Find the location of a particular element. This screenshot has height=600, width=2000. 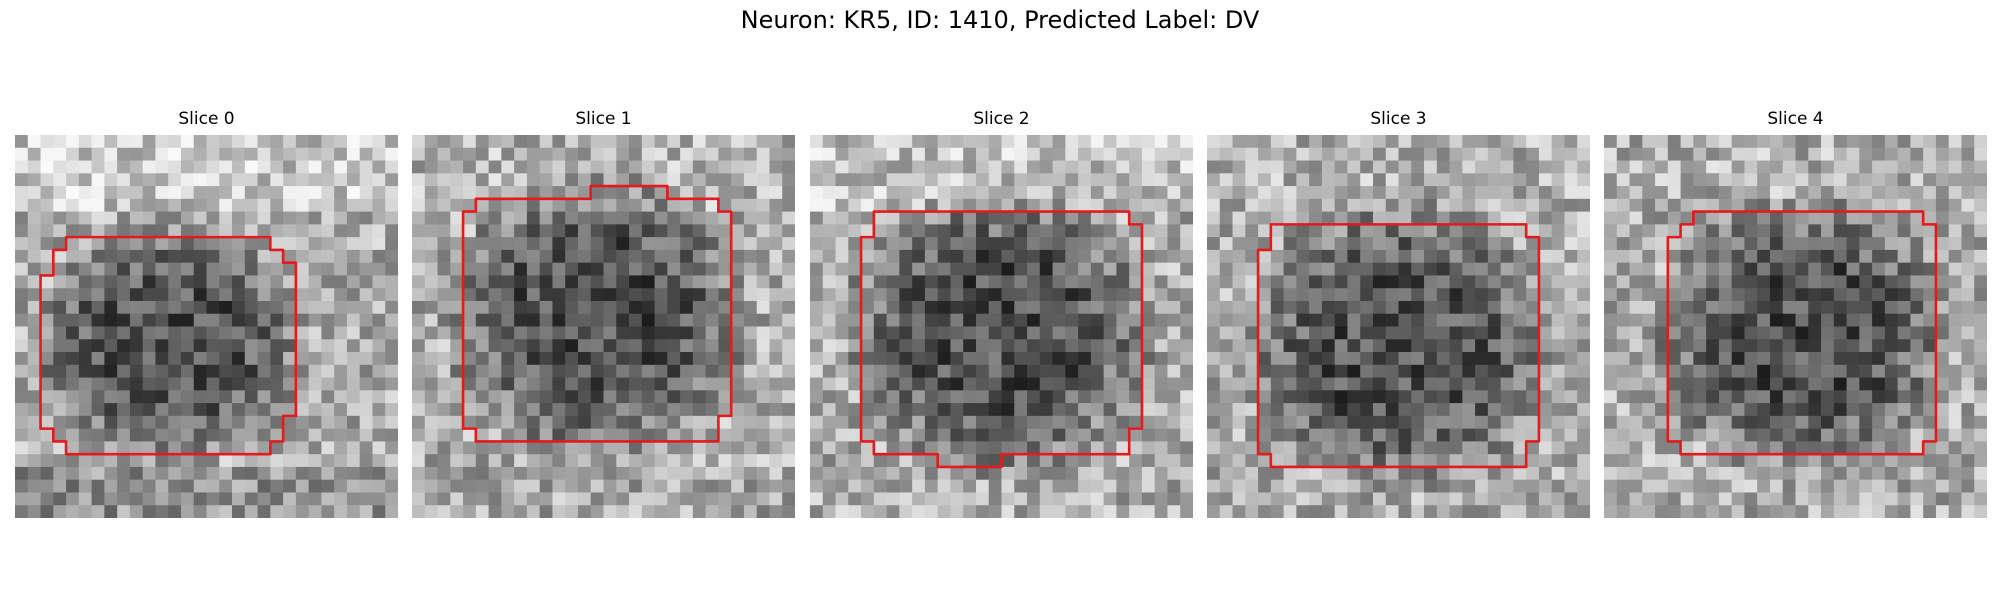

panel-title-slice-0: Slice 0 is located at coordinates (206, 119).